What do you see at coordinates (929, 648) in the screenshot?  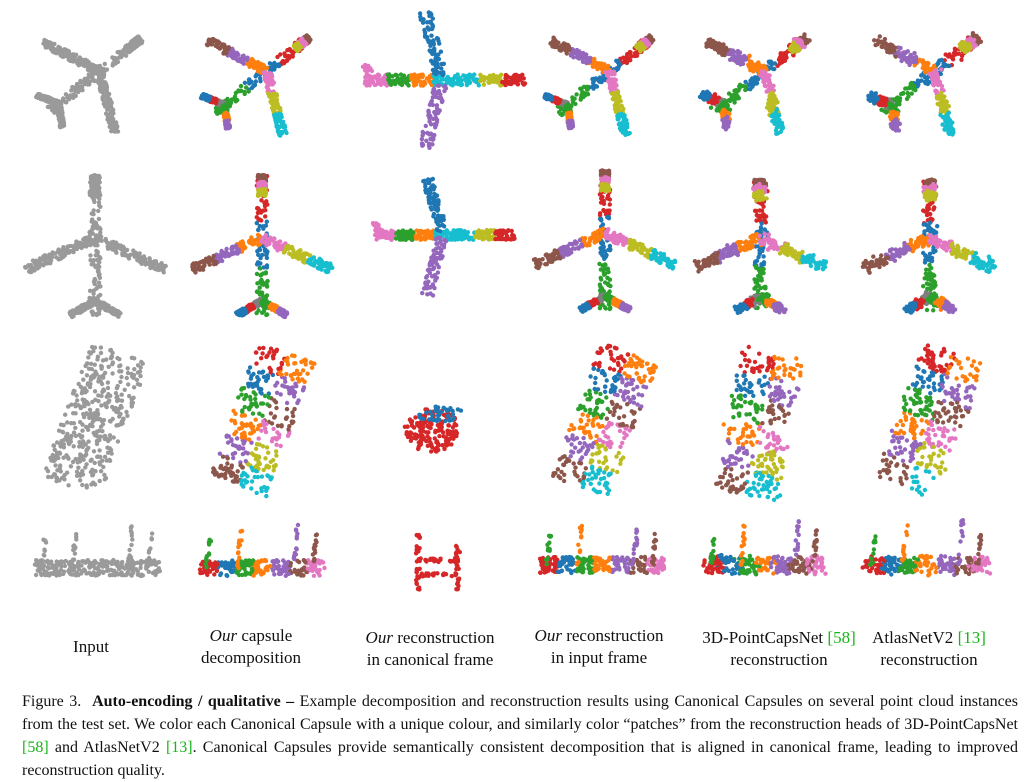 I see `col-label-atlasnetv2: AtlasNetV2 [13] reconstruction` at bounding box center [929, 648].